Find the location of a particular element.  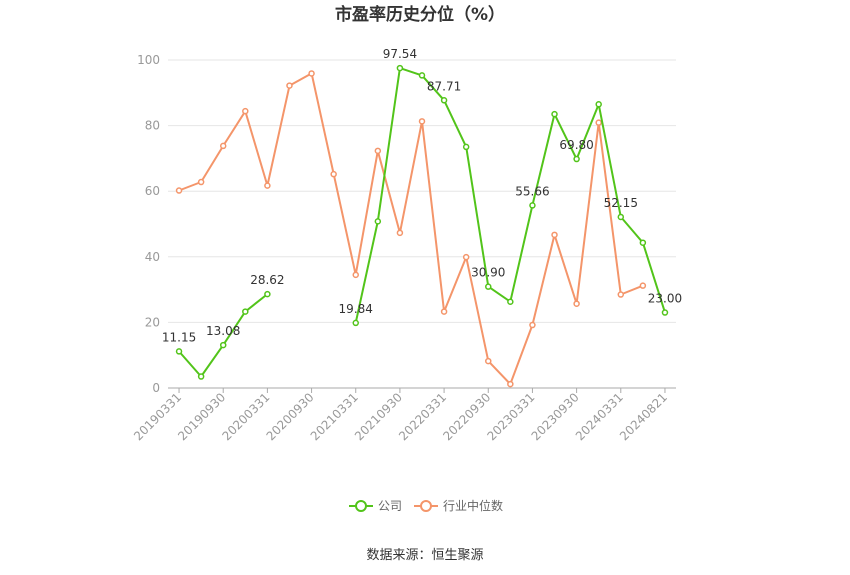

y-tick-label: 60 is located at coordinates (152, 191).